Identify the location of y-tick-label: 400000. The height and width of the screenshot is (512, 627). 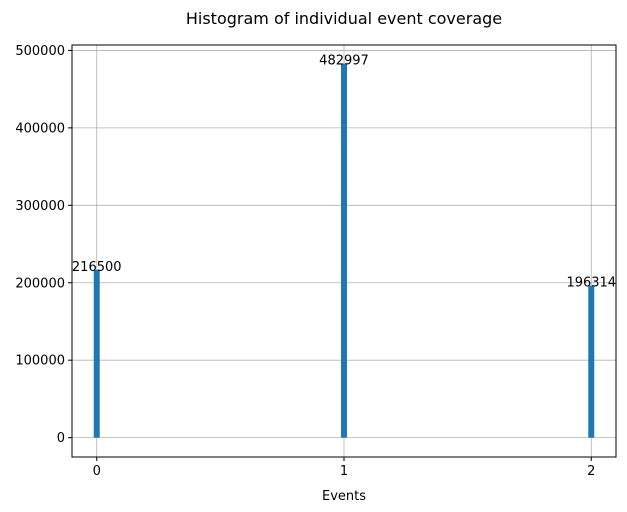
(40, 128).